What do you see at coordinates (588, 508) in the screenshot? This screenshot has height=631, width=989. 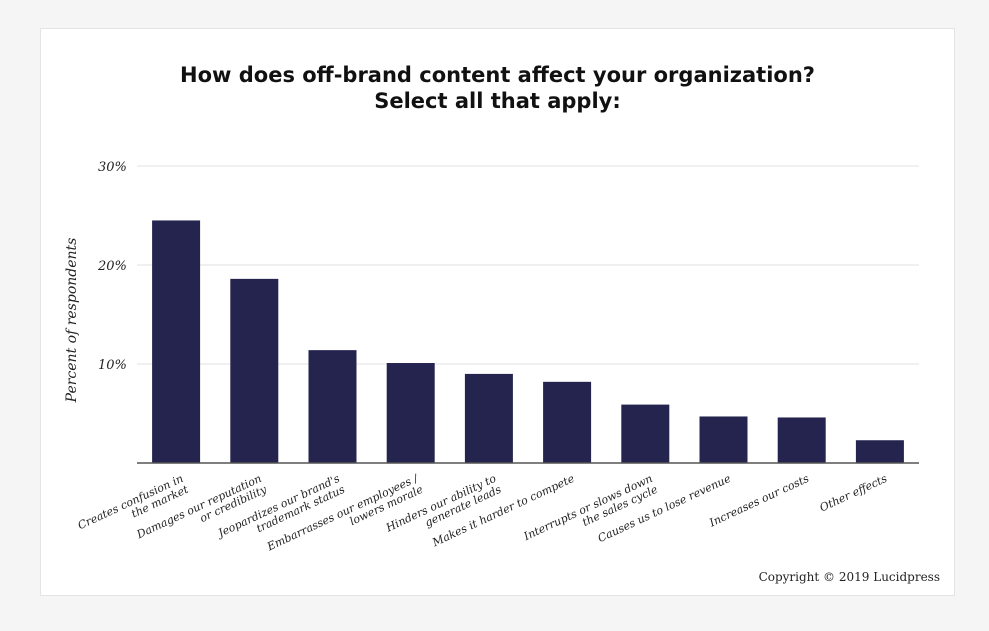 I see `x-tick-label-line: Interrupts or slows down` at bounding box center [588, 508].